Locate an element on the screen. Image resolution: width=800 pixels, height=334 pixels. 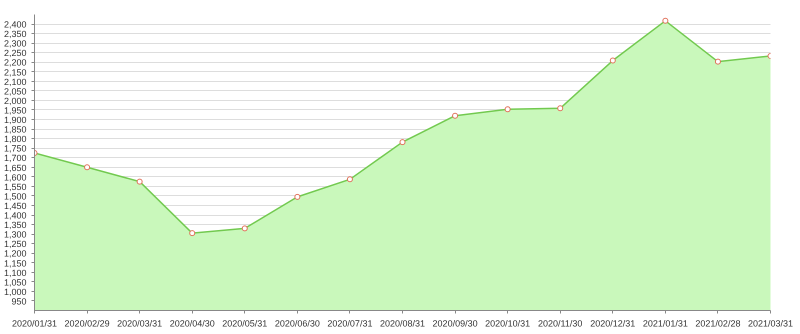
y-tick-label: 1,000 is located at coordinates (15, 291).